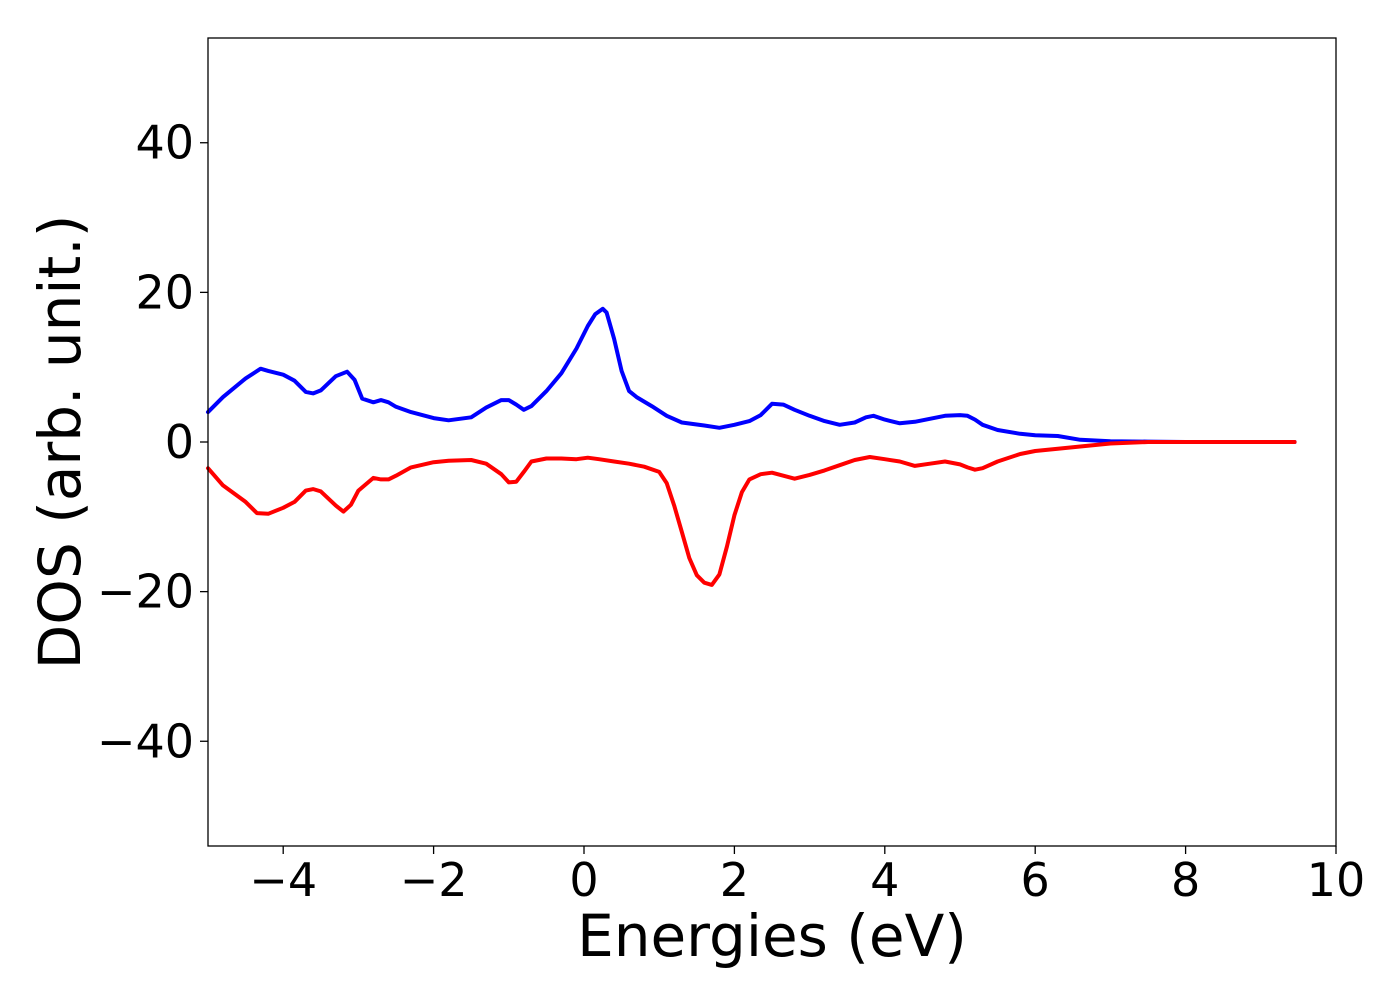 The image size is (1400, 1000). What do you see at coordinates (283, 880) in the screenshot?
I see `x-tick-label: −4` at bounding box center [283, 880].